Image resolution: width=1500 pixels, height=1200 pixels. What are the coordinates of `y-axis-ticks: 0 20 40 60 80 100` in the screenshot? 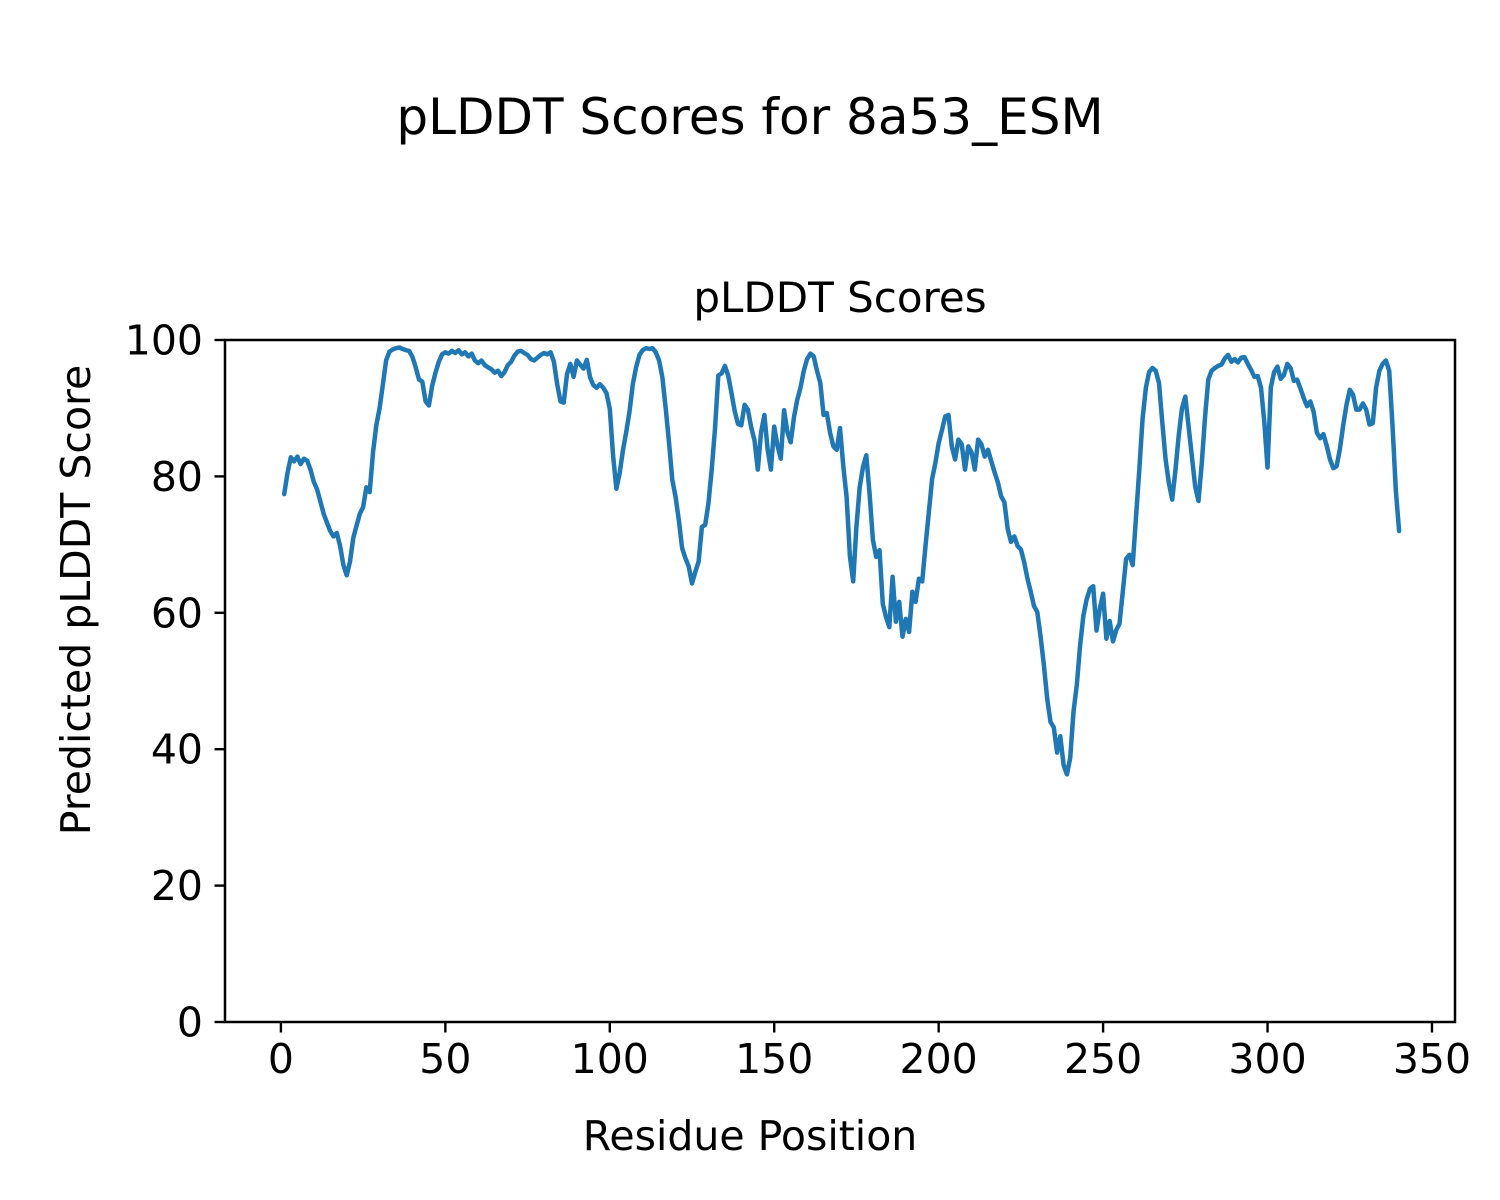 It's located at (175, 682).